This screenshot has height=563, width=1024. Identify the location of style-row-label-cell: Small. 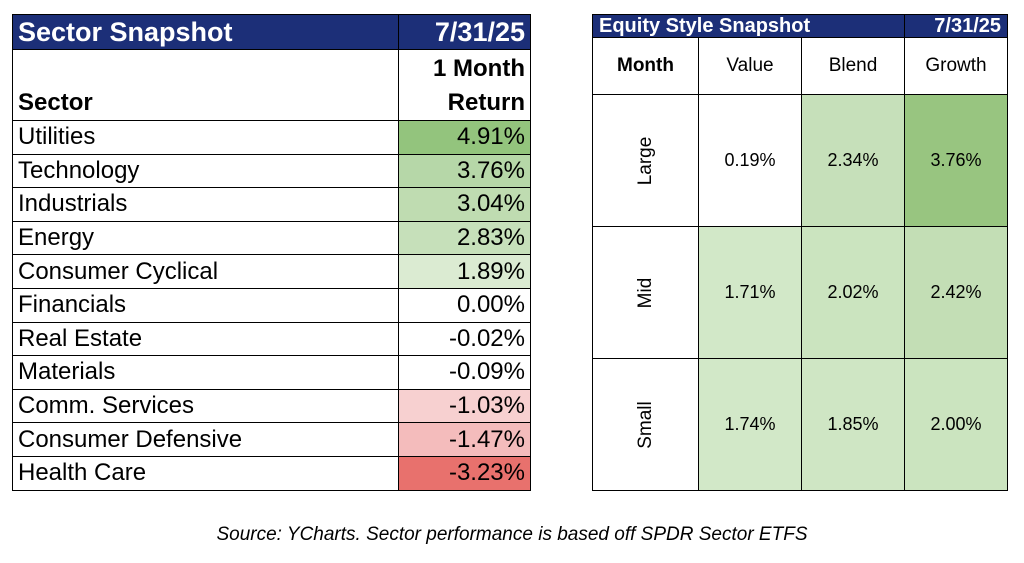
(645, 424).